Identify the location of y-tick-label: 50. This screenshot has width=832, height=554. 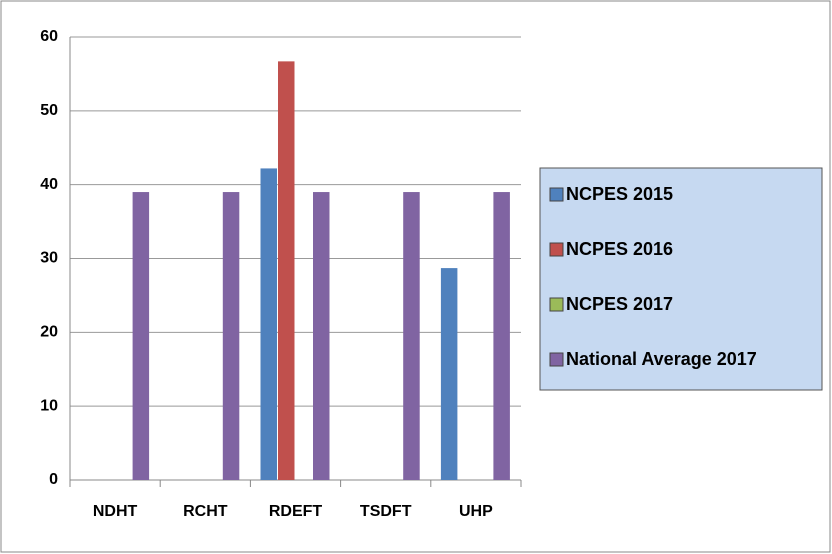
(49, 110).